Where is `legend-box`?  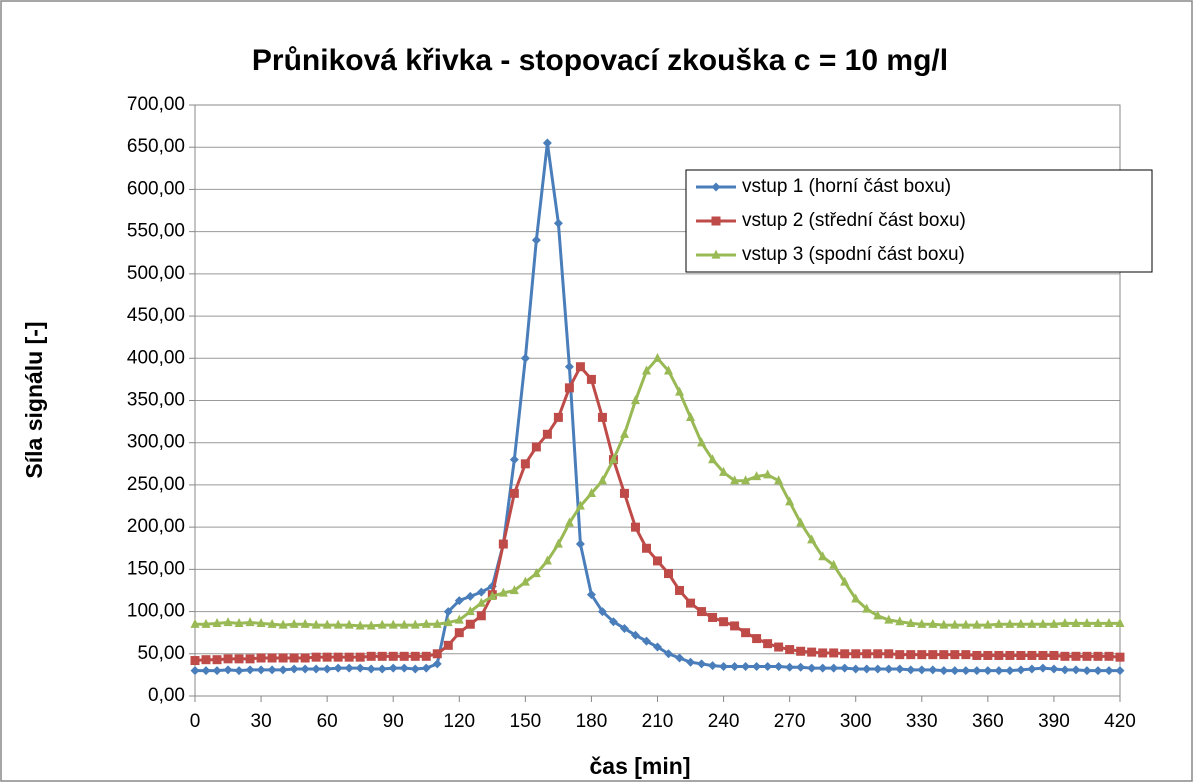 legend-box is located at coordinates (919, 221).